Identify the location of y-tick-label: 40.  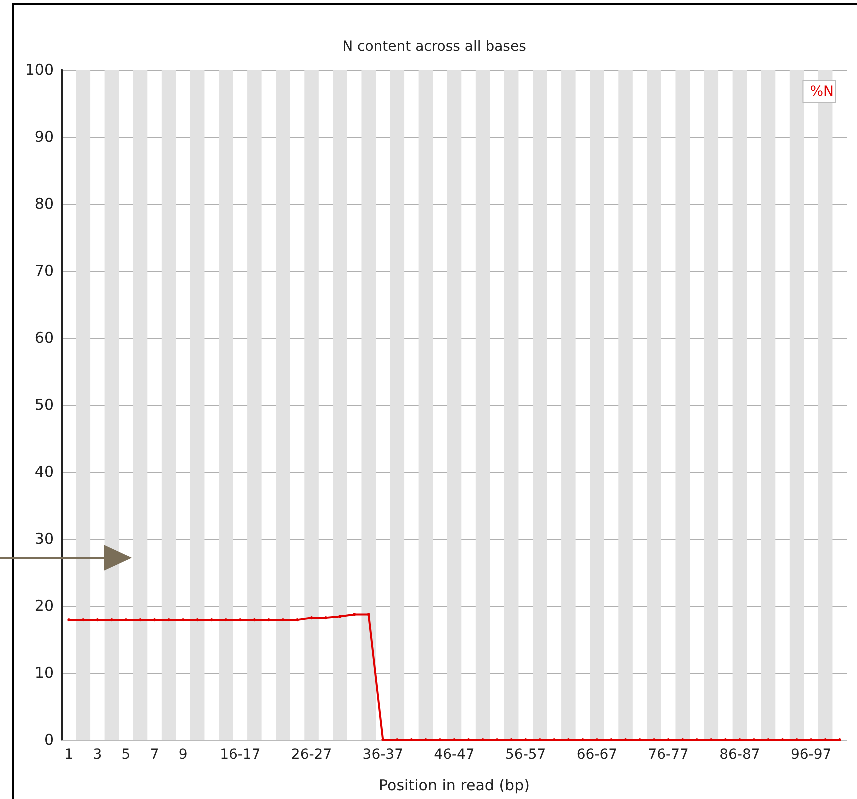
(44, 472).